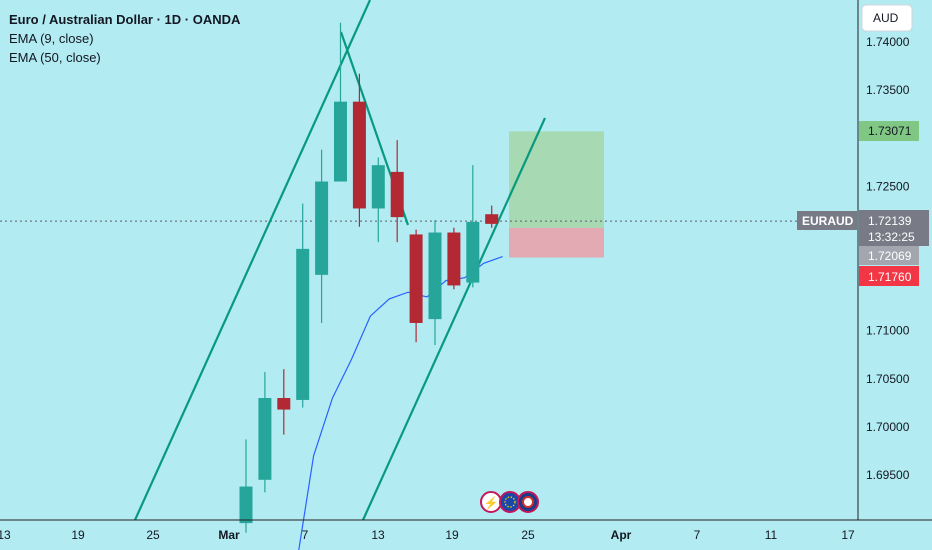 Image resolution: width=932 pixels, height=550 pixels. I want to click on channel-lower-line, so click(454, 319).